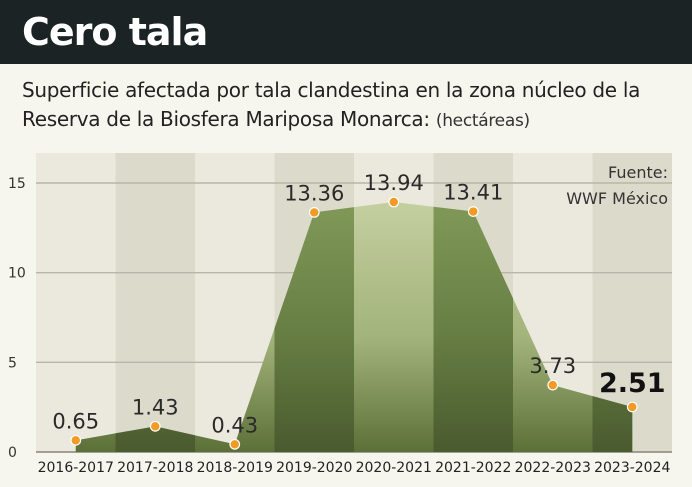 This screenshot has height=487, width=692. I want to click on data-label: 13.41, so click(473, 193).